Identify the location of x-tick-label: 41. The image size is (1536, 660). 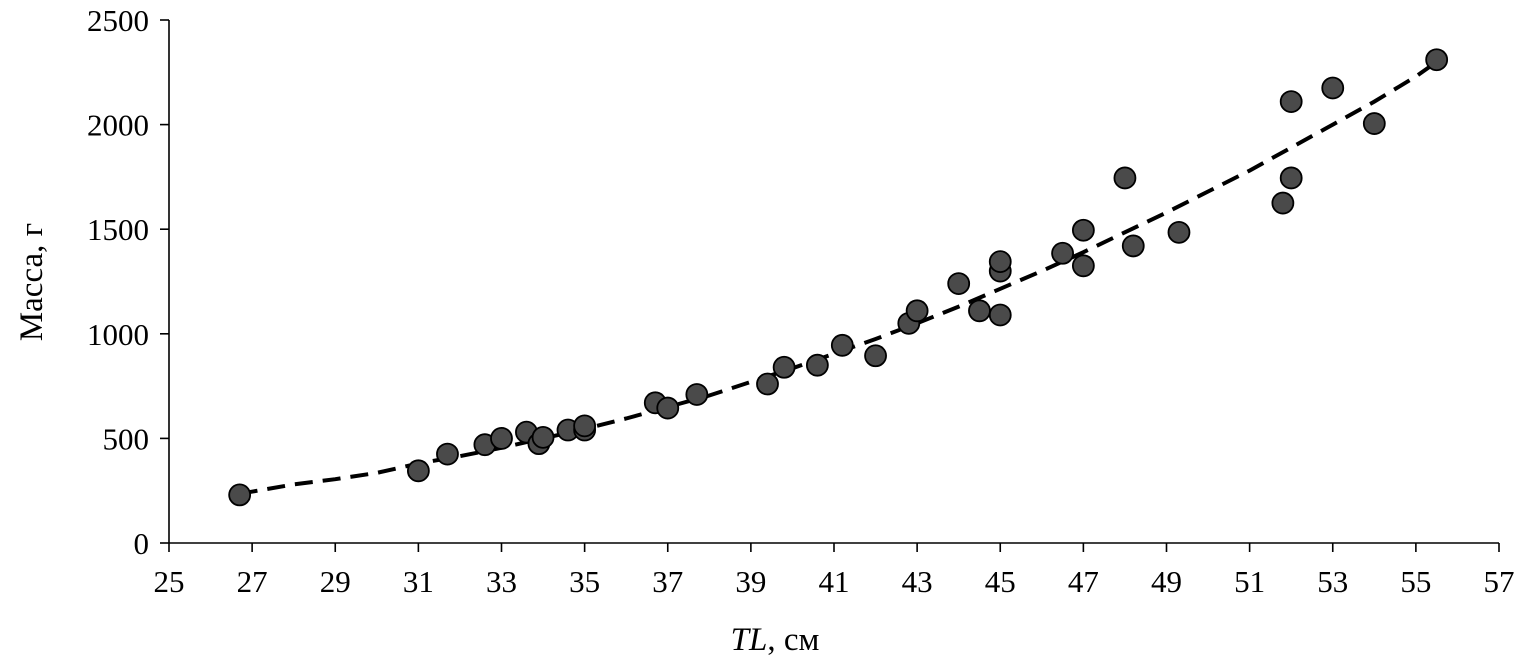
(834, 581).